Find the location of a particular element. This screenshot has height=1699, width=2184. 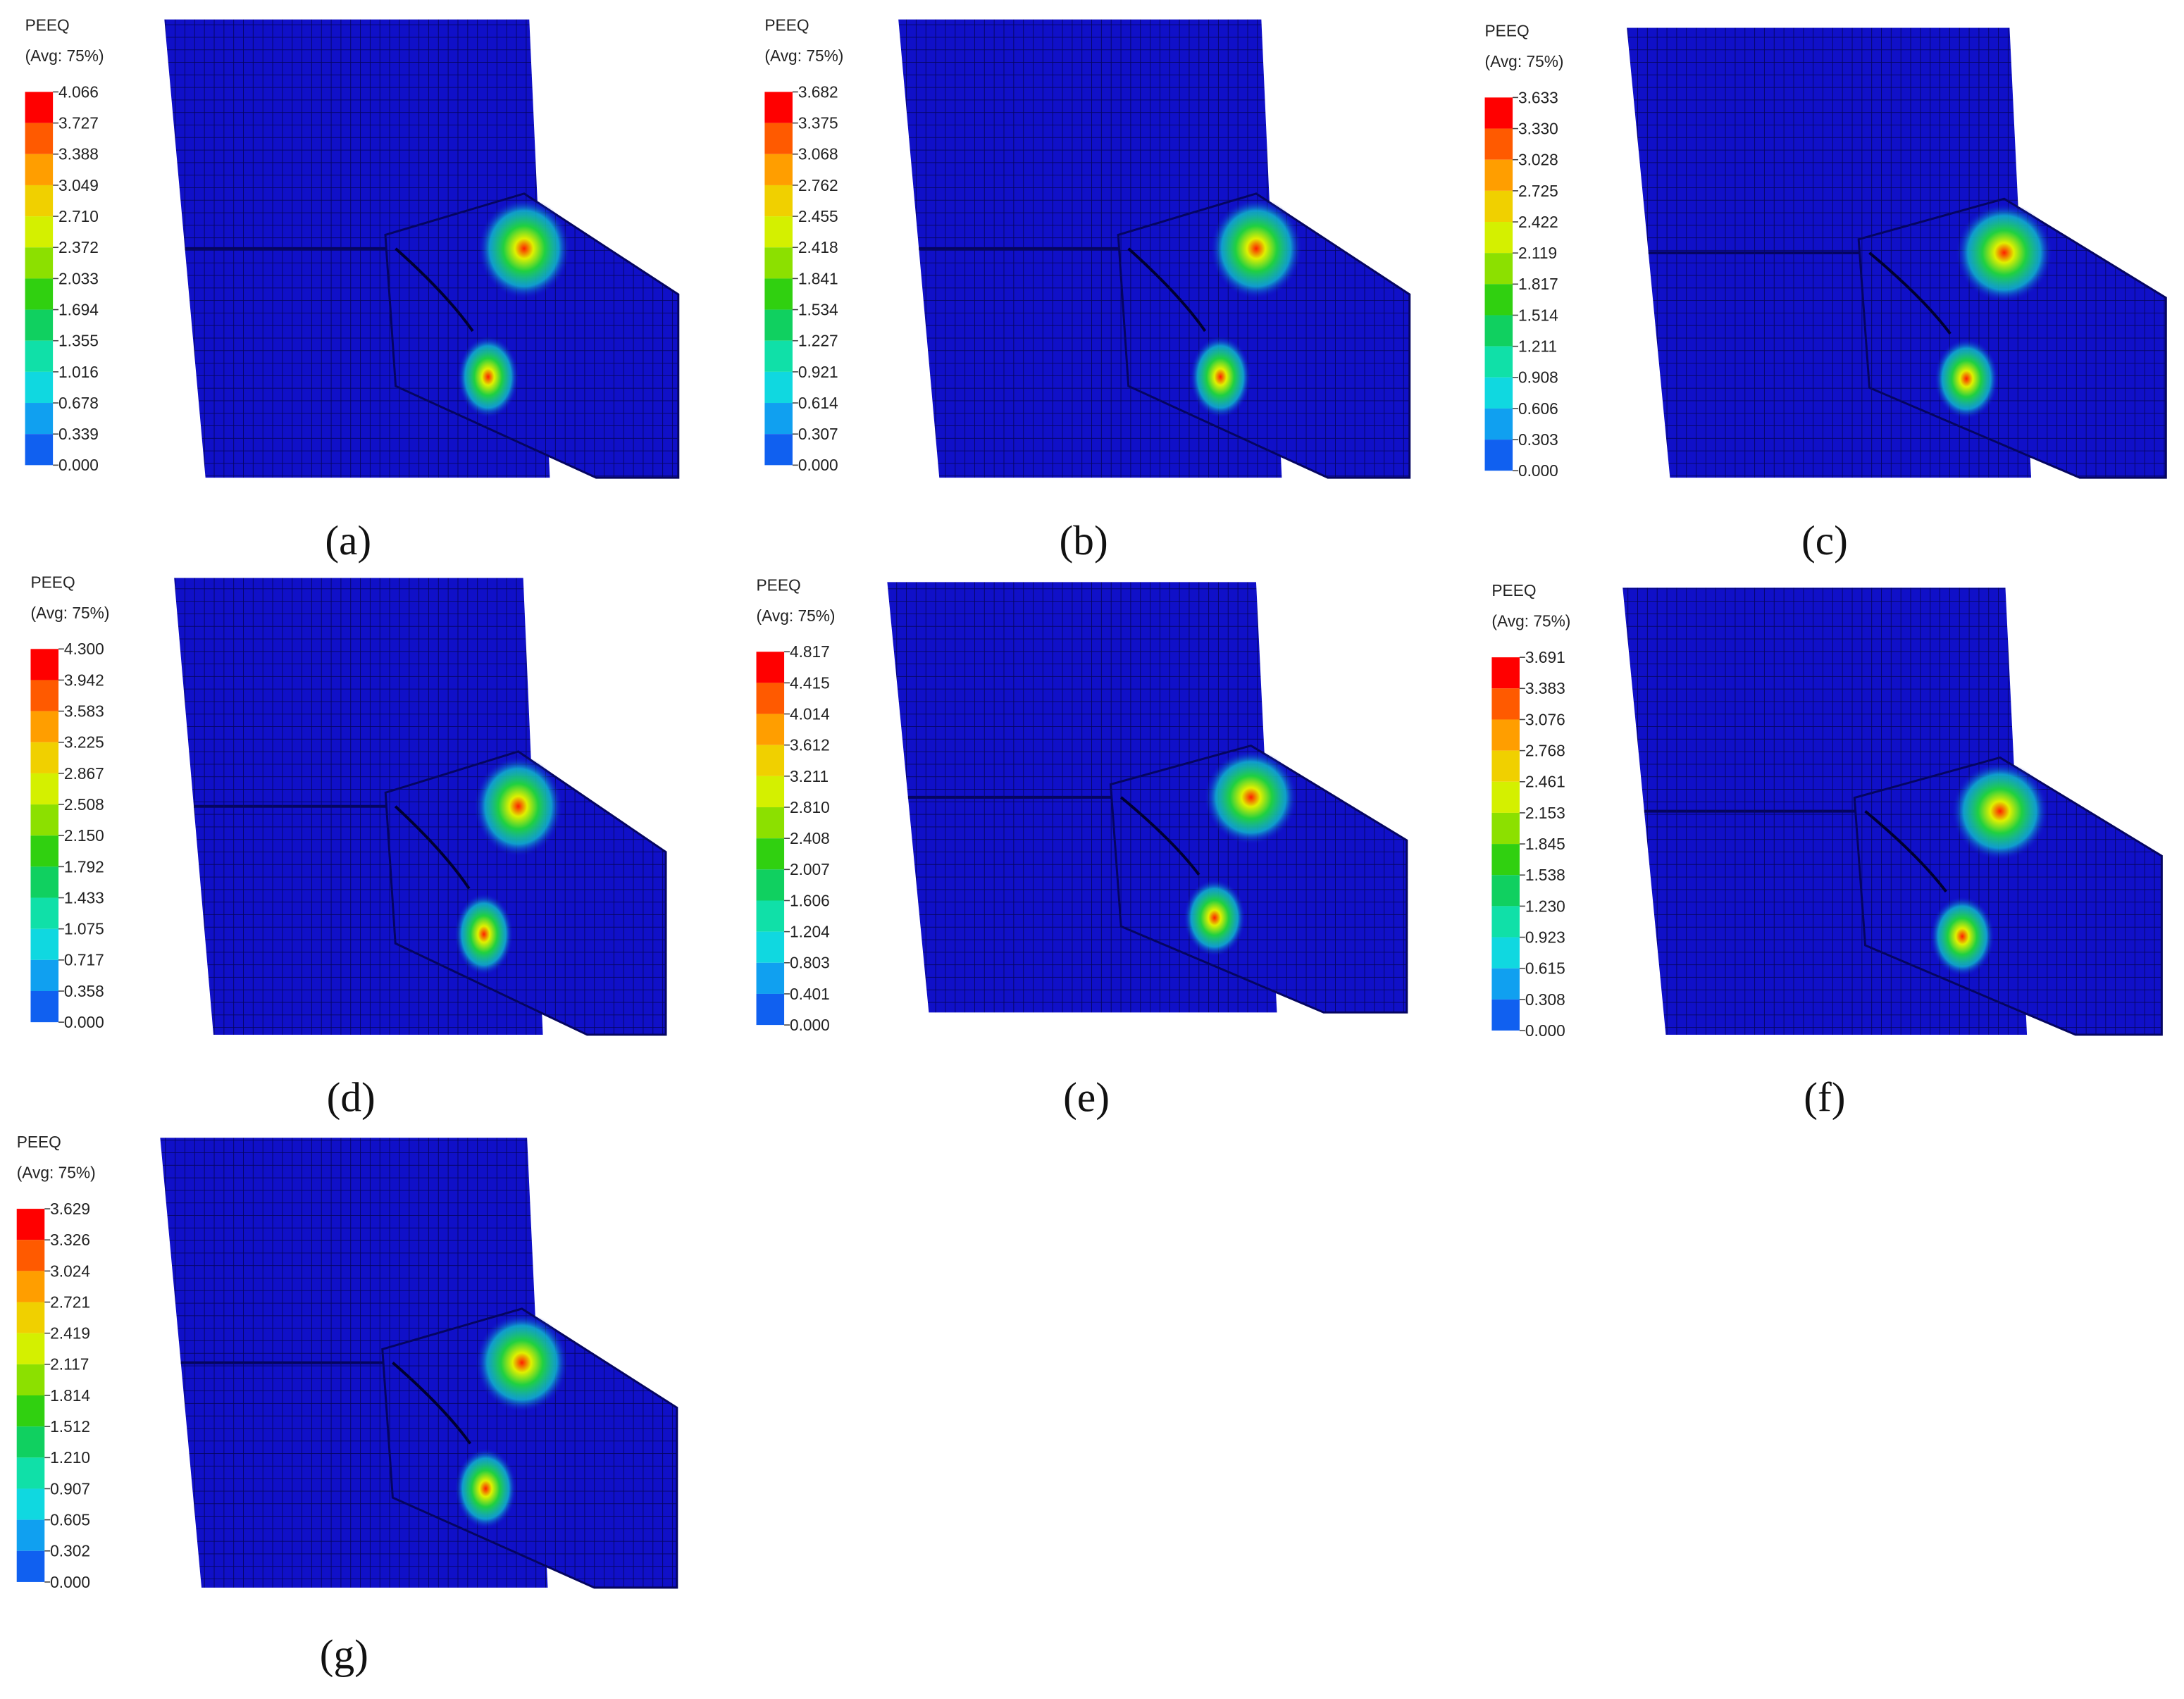

caption: (f) is located at coordinates (1824, 1097).